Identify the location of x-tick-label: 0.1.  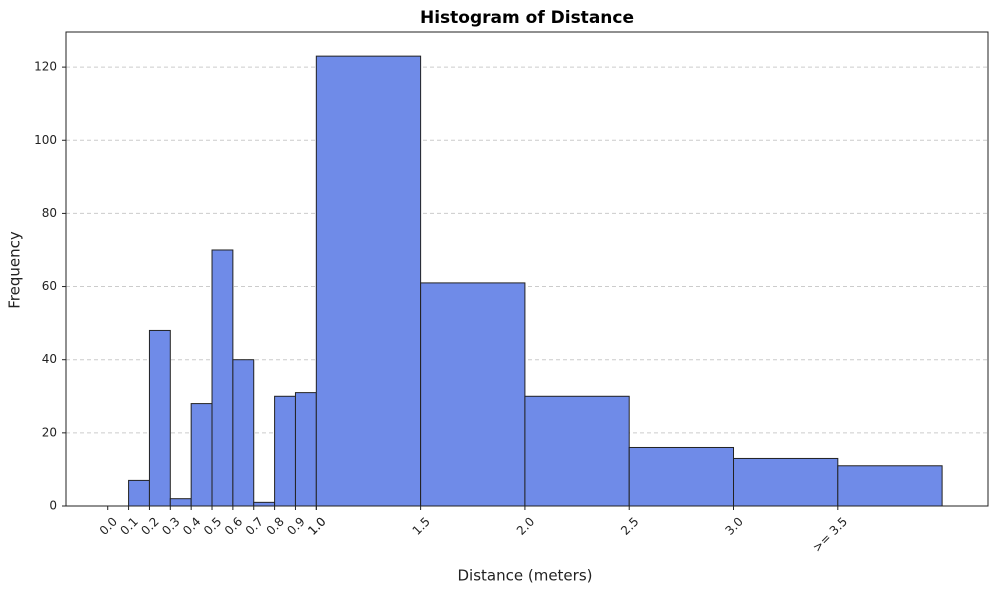
(129, 525).